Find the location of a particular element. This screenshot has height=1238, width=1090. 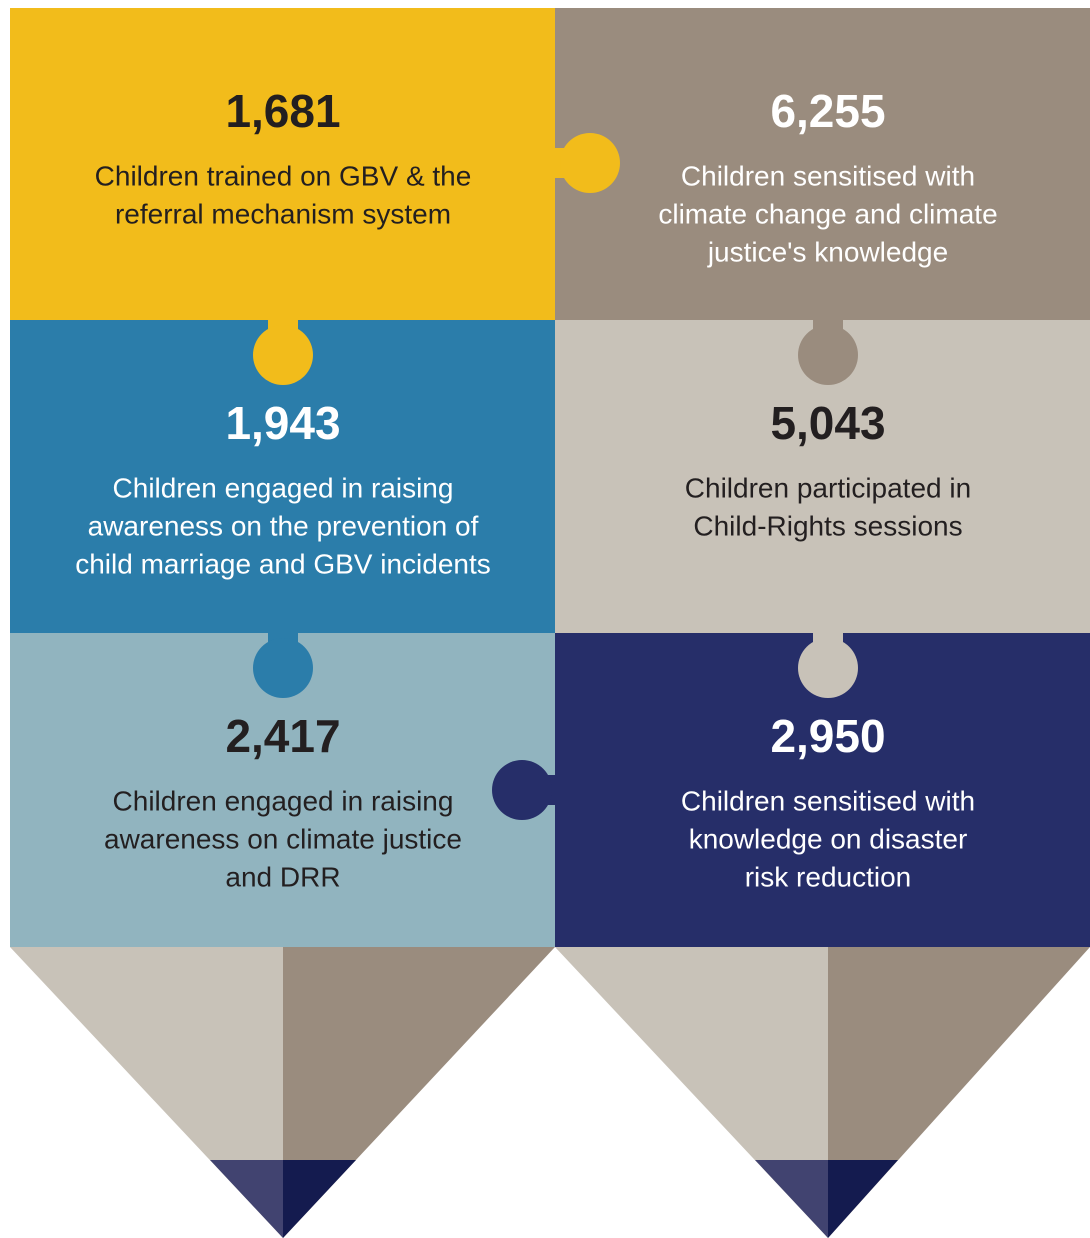

tile-label: Child-Rights sessions is located at coordinates (827, 525).